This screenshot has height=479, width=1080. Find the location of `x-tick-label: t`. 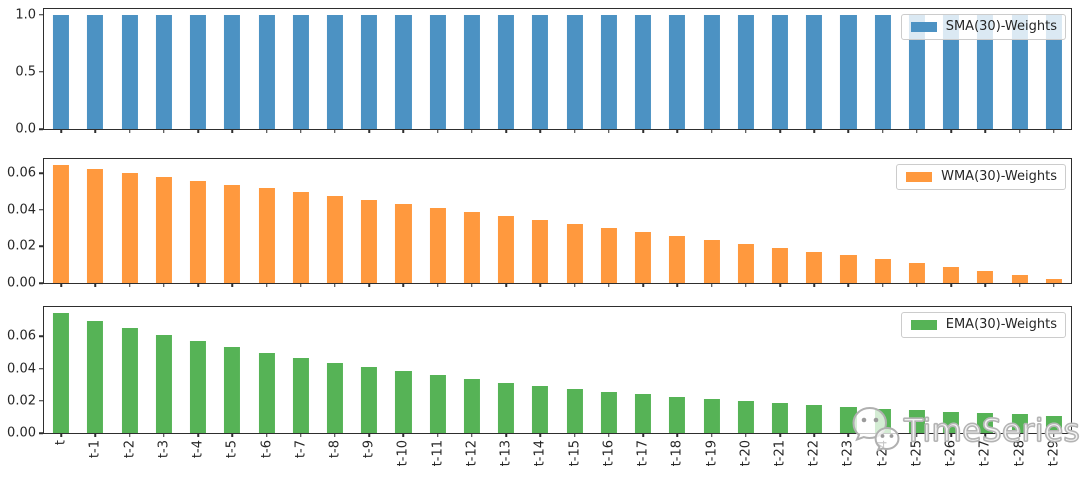

x-tick-label: t is located at coordinates (61, 443).